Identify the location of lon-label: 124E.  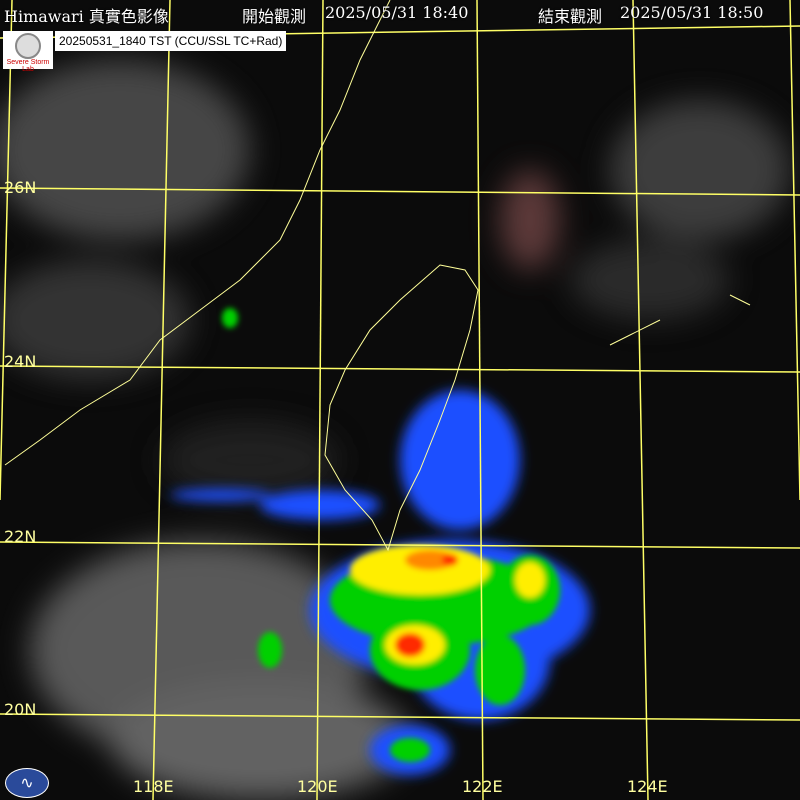
(647, 786).